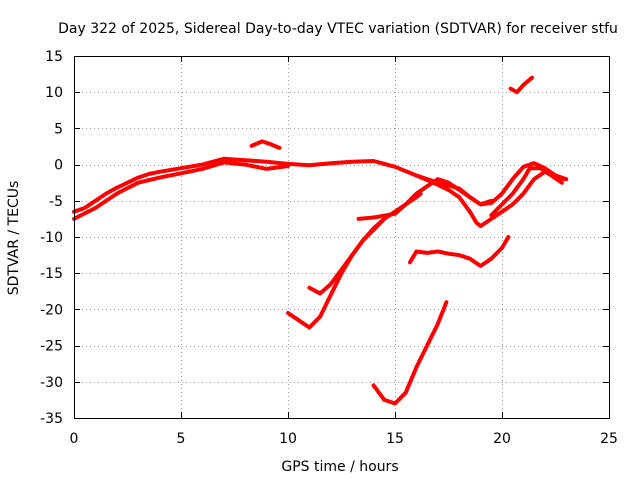 The height and width of the screenshot is (480, 640). What do you see at coordinates (56, 202) in the screenshot?
I see `y-tick-label: -5` at bounding box center [56, 202].